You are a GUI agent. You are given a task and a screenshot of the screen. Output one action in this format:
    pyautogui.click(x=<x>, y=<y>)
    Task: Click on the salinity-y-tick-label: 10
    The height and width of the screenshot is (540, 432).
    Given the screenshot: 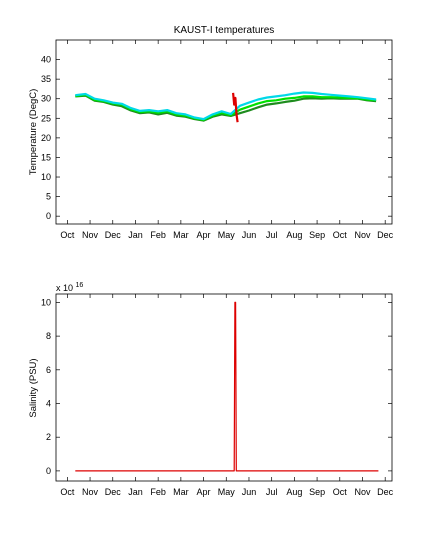 What is the action you would take?
    pyautogui.click(x=46, y=302)
    